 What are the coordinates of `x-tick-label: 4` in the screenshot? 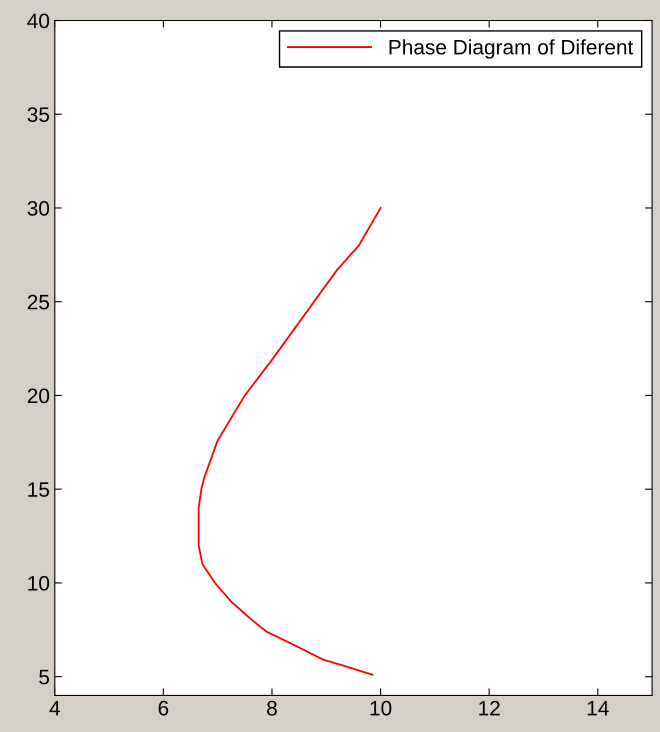 It's located at (54, 708).